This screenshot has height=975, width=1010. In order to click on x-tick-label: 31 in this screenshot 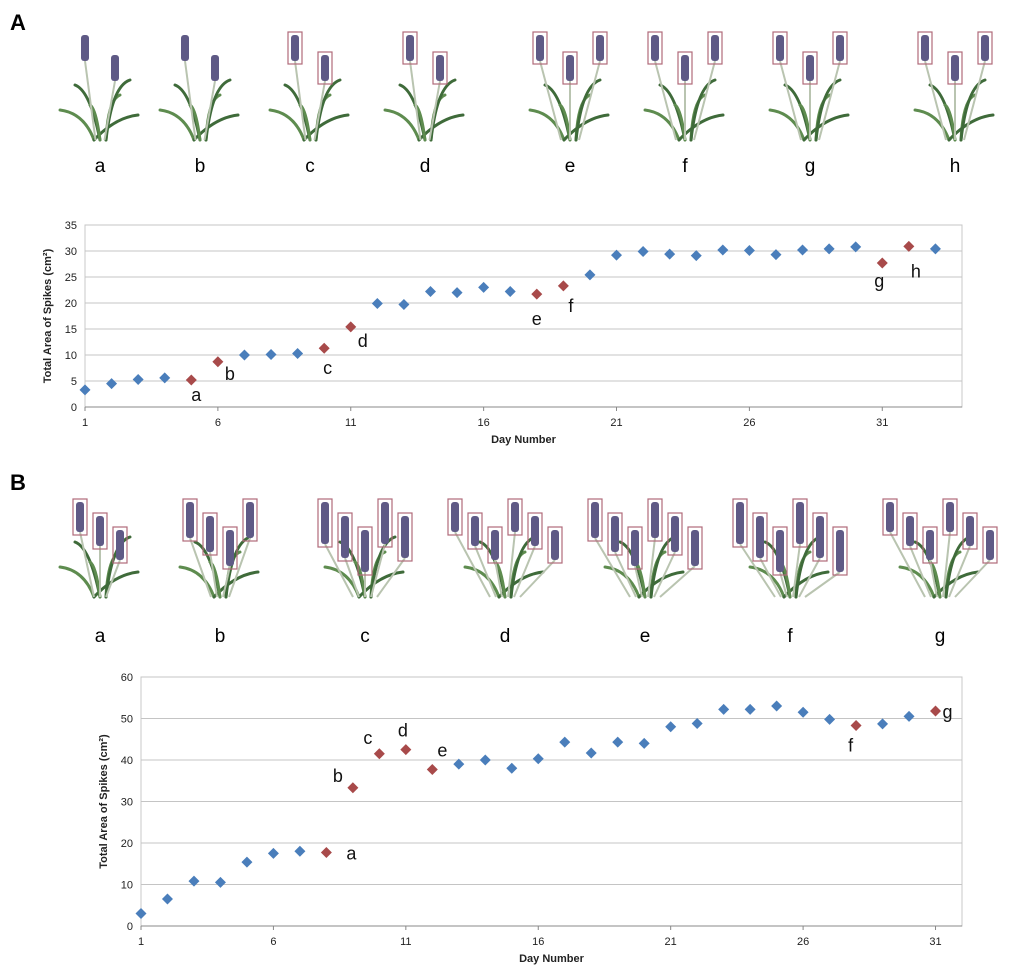, I will do `click(882, 423)`.